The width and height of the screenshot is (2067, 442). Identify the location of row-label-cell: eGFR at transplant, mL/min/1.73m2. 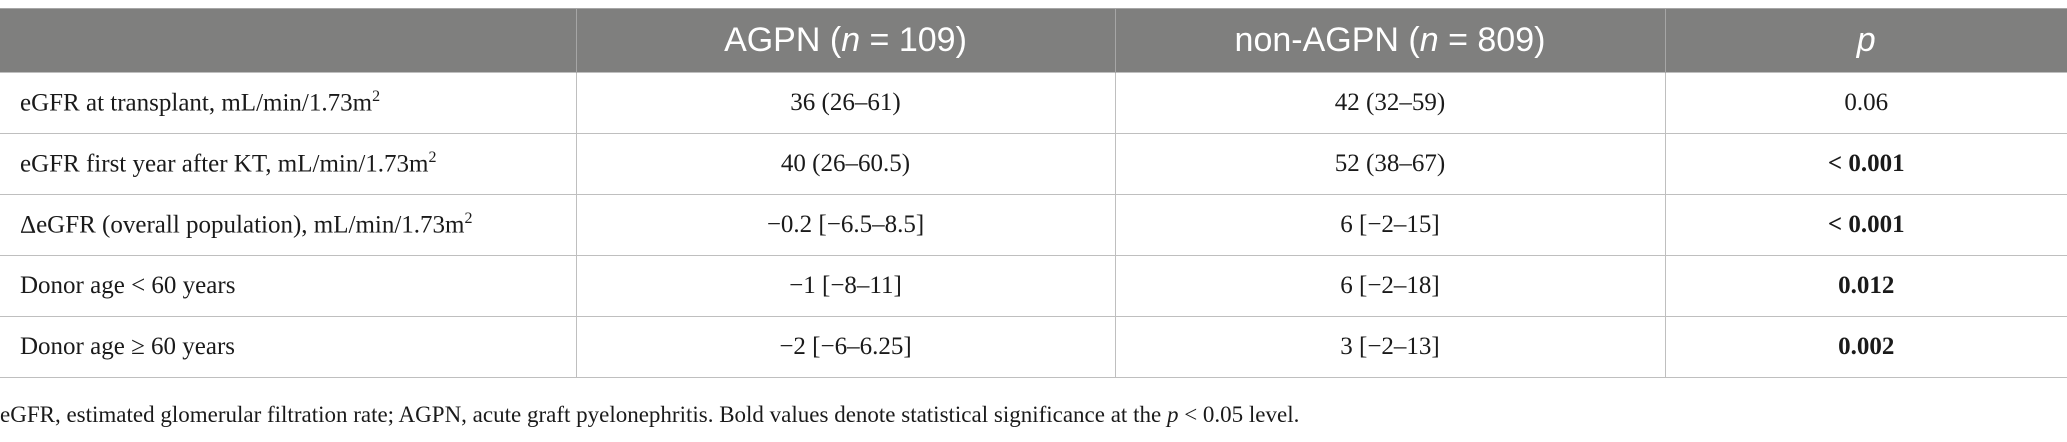
(288, 103).